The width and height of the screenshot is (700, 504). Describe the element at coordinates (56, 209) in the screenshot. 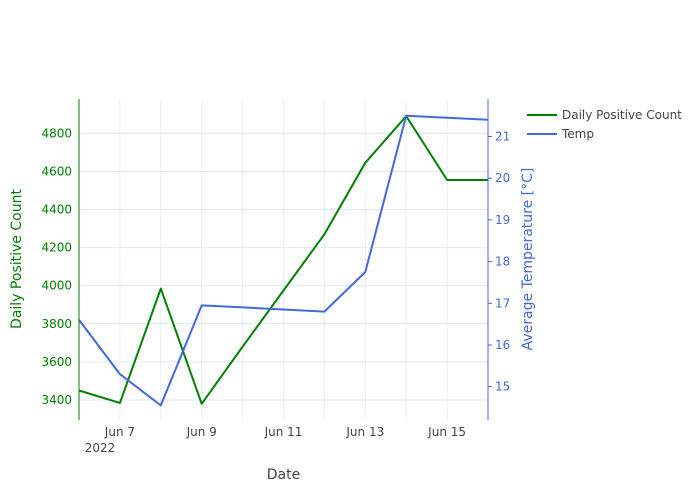

I see `y-left-tick-label: 4400` at that location.